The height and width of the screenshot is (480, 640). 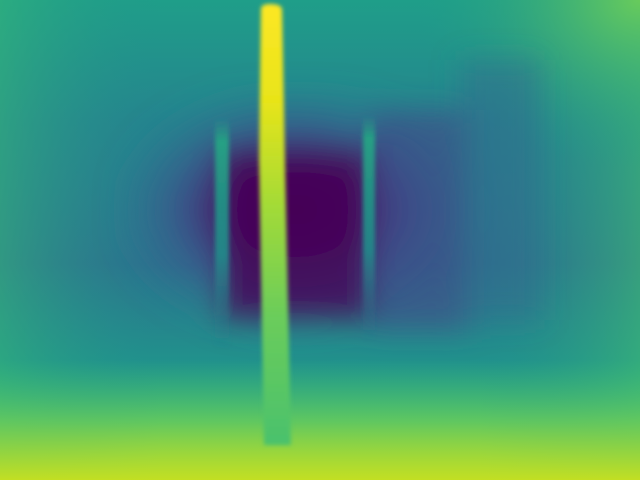 What do you see at coordinates (369, 227) in the screenshot?
I see `background-pole-right` at bounding box center [369, 227].